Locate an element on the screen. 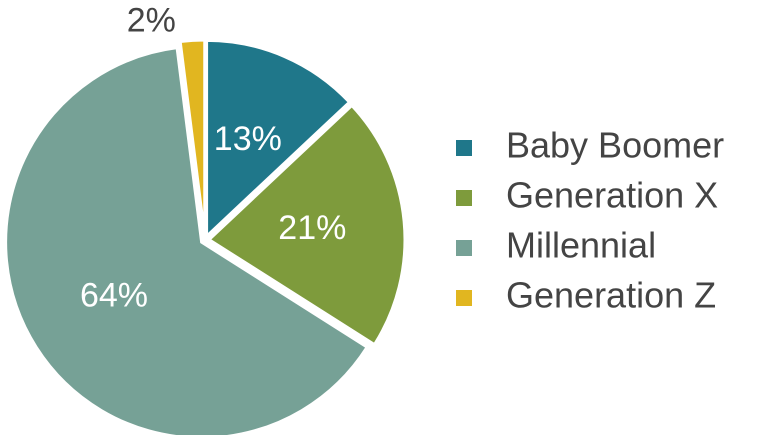 This screenshot has height=435, width=760. legend-label: Generation X is located at coordinates (612, 195).